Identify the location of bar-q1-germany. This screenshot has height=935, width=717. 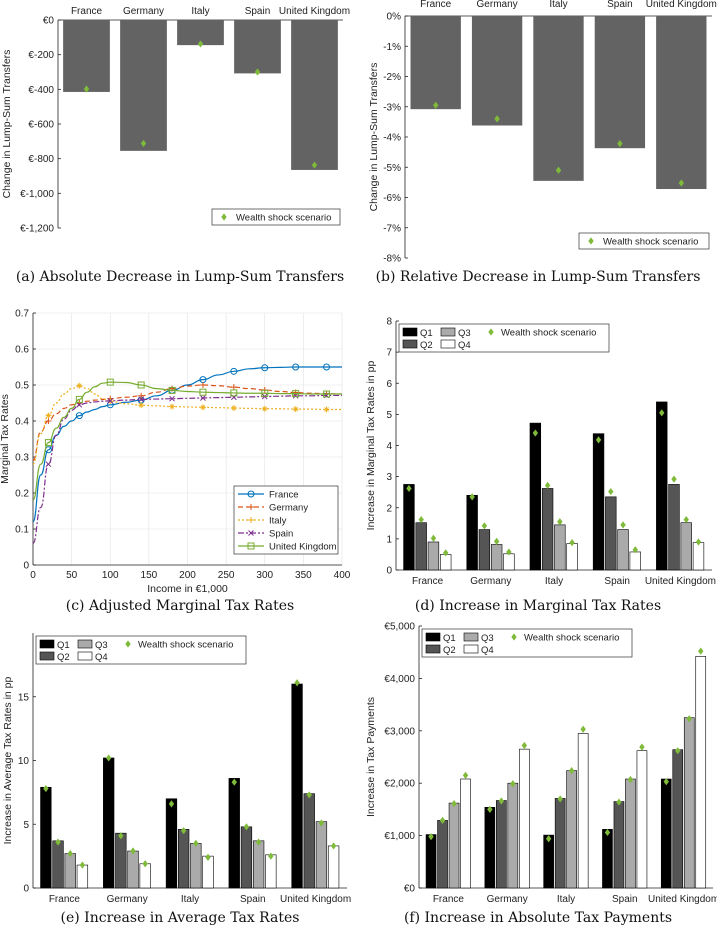
(490, 848).